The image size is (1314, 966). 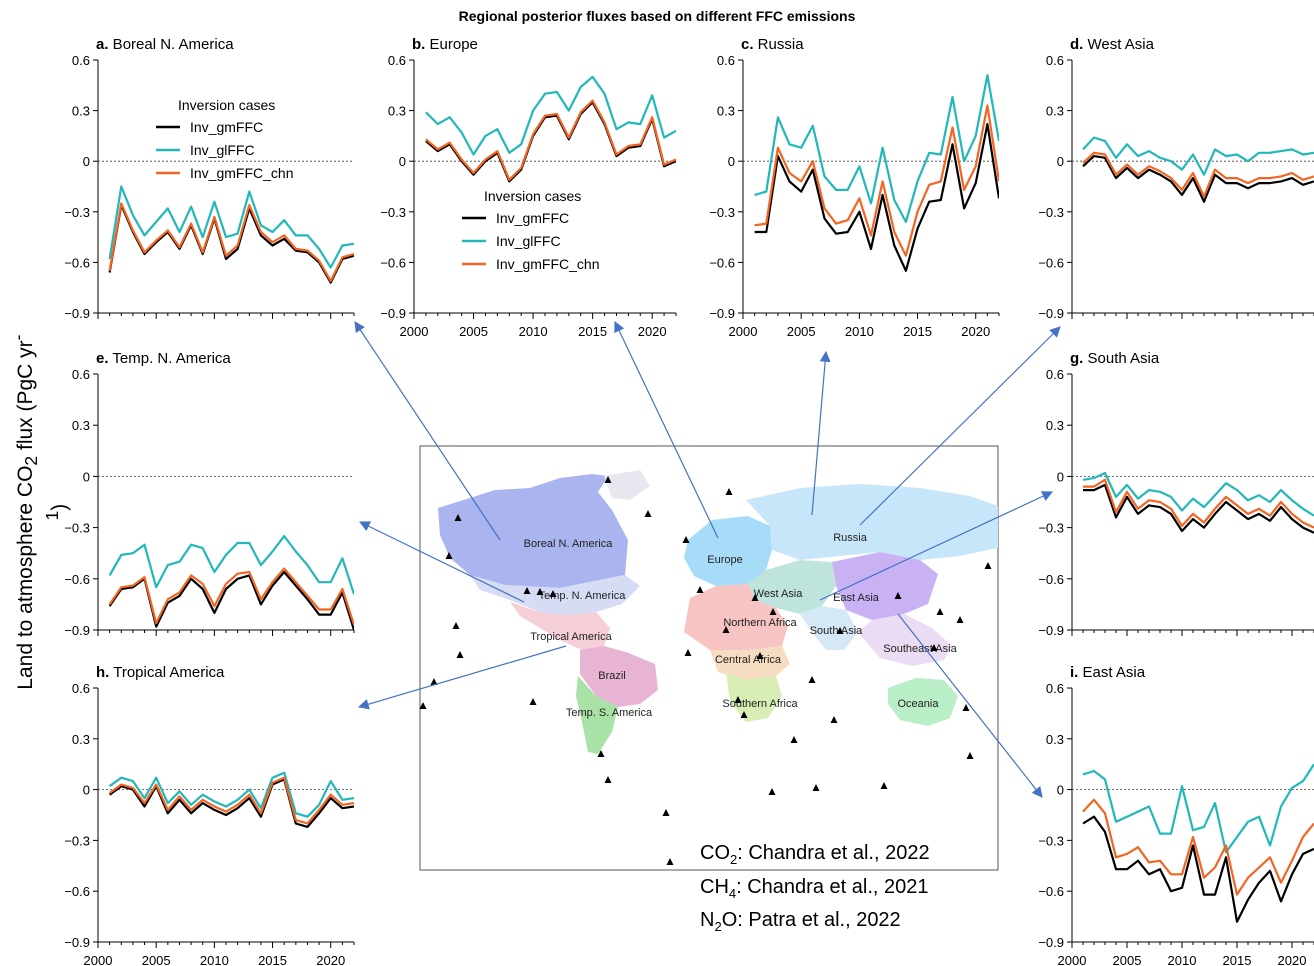 What do you see at coordinates (814, 888) in the screenshot?
I see `citation-ch4: CH4: Chandra et al., 2021` at bounding box center [814, 888].